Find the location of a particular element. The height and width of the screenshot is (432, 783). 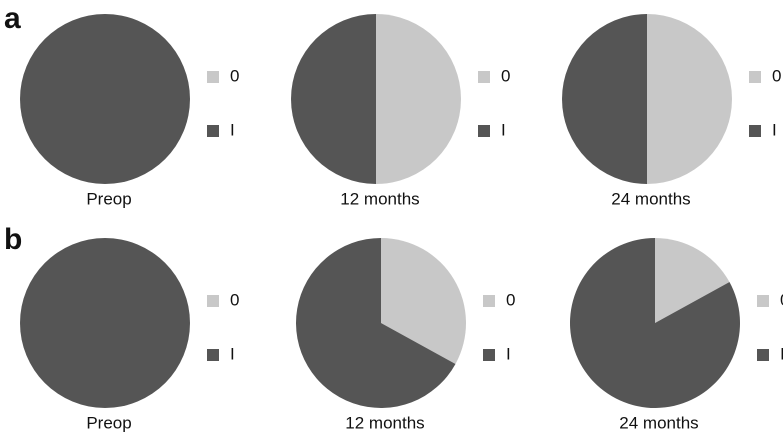

panel-label: b is located at coordinates (13, 239).